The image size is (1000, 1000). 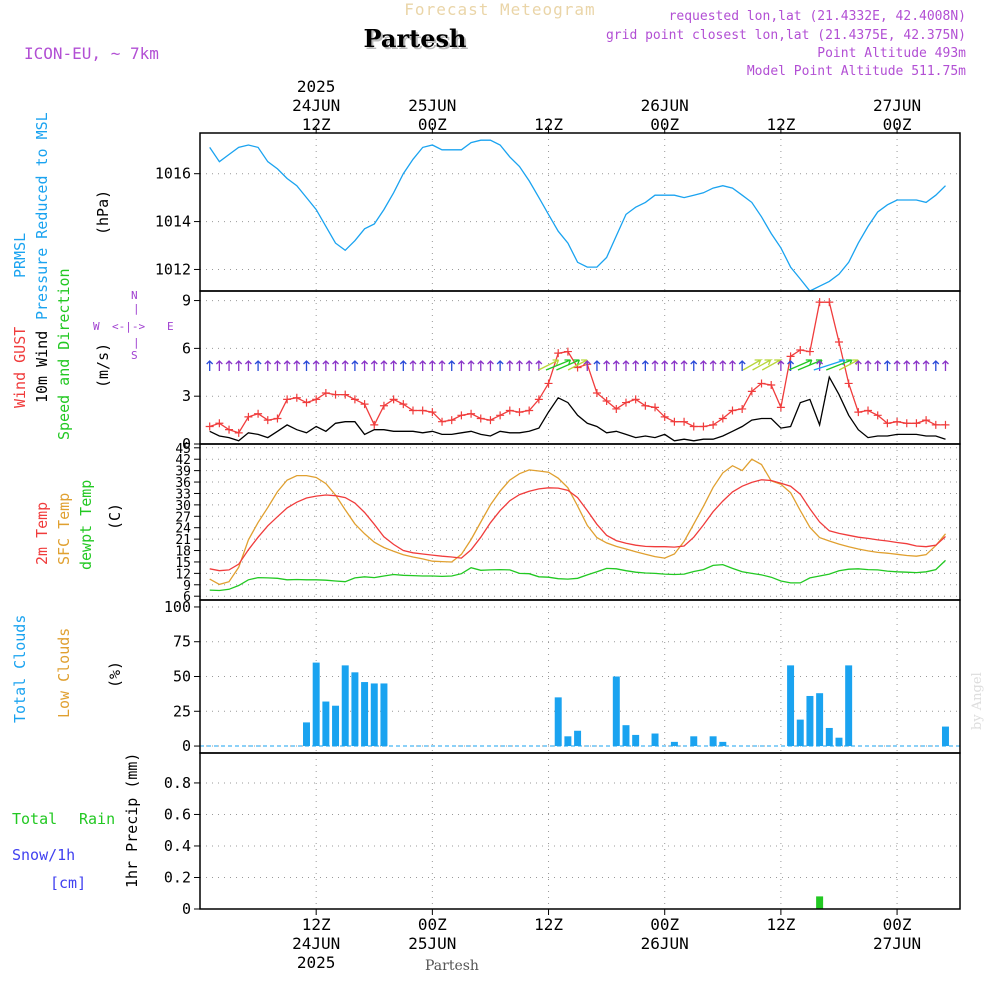 What do you see at coordinates (316, 105) in the screenshot?
I see `top-time-label: 24JUN` at bounding box center [316, 105].